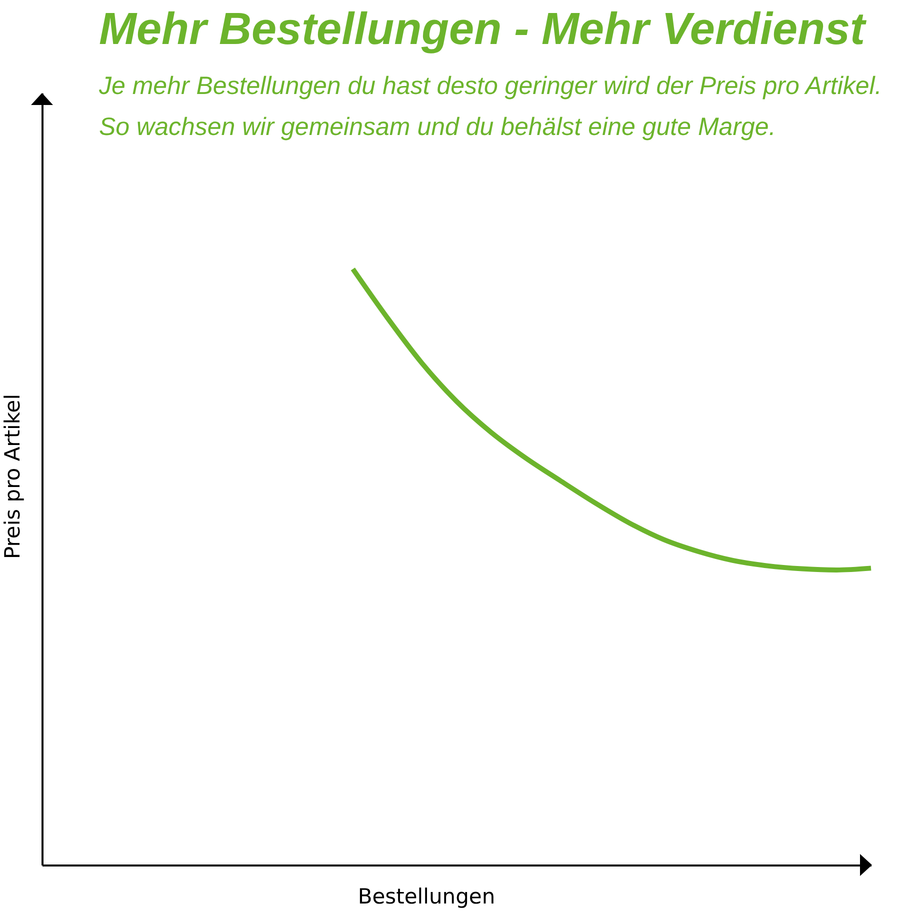  Describe the element at coordinates (490, 106) in the screenshot. I see `chart-subtitle: Je mehr Bestellungen du hast desto geringer wird der Preis pro Artikel. So wachsen wir gemeinsam und du behälst eine gute Marge.` at that location.